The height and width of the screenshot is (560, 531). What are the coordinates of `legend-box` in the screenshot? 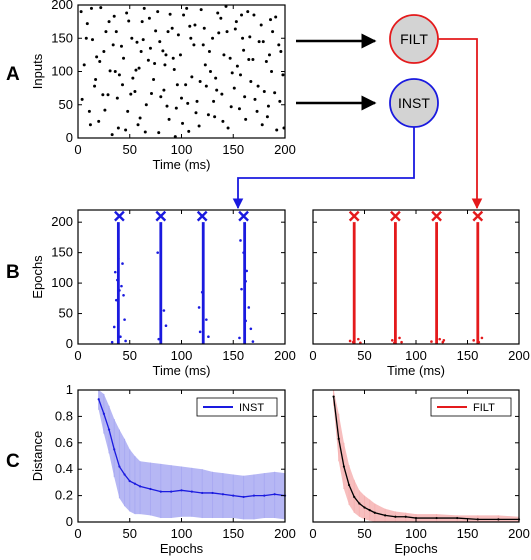 It's located at (471, 407).